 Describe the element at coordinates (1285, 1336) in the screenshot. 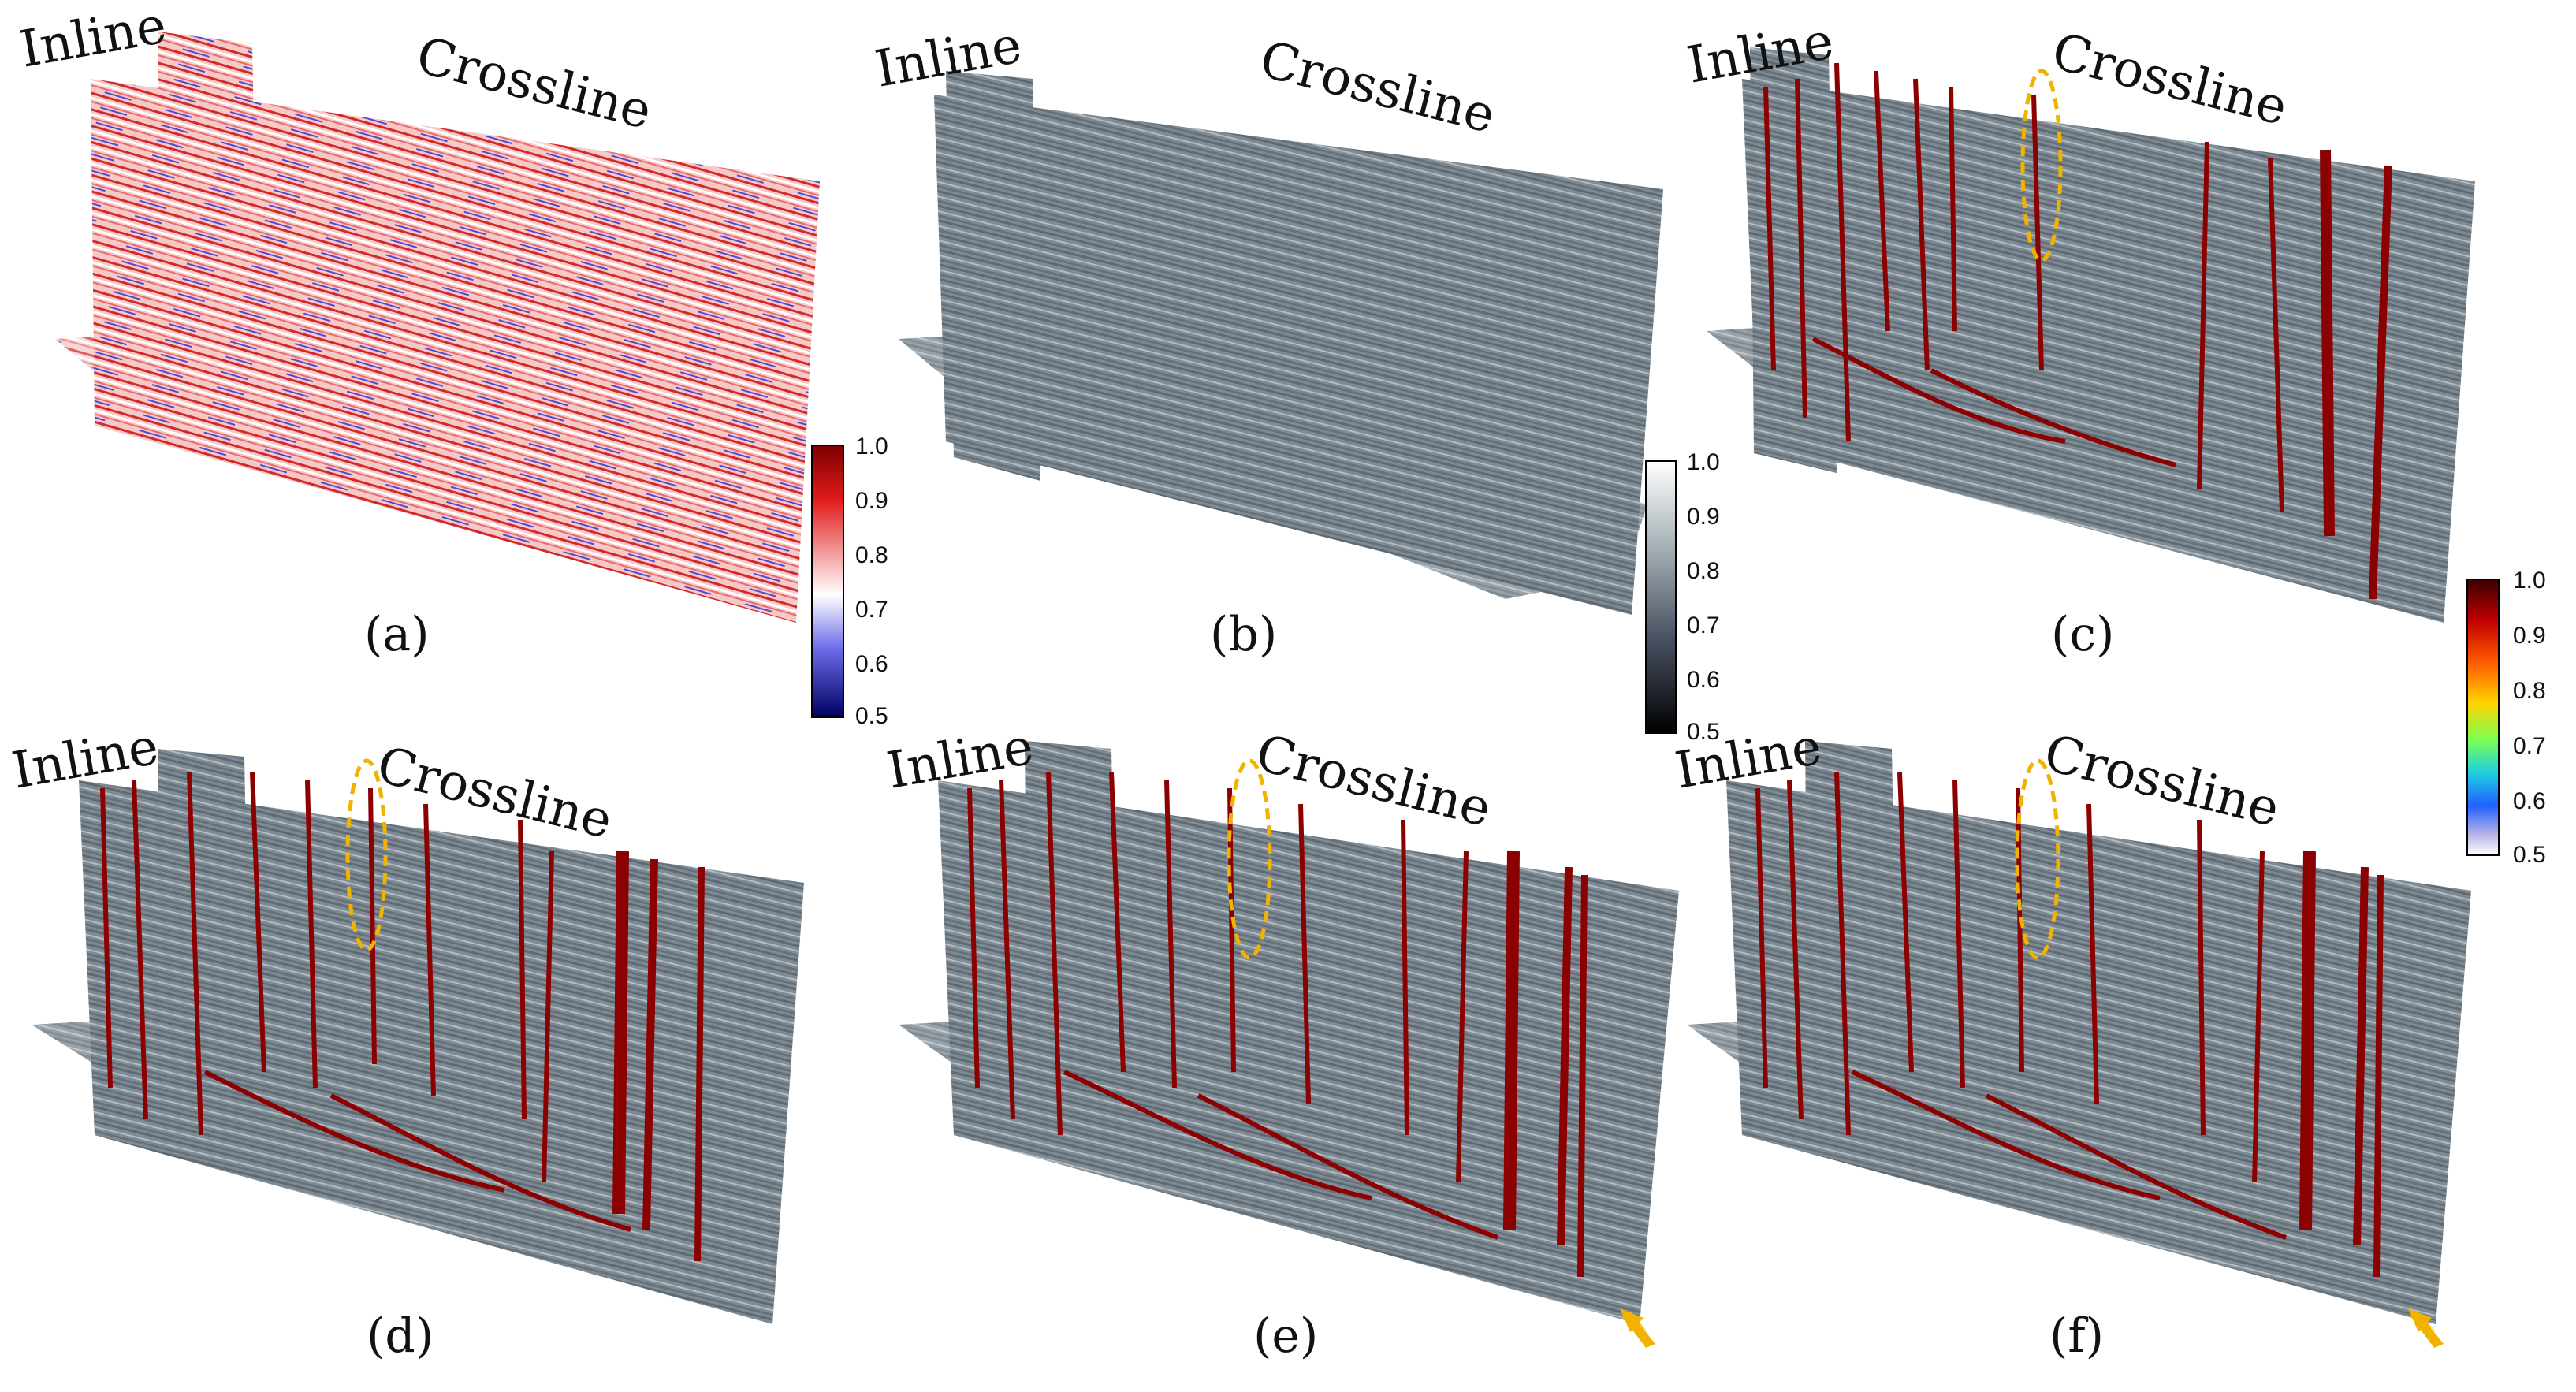

I see `panel-caption: (e)` at that location.